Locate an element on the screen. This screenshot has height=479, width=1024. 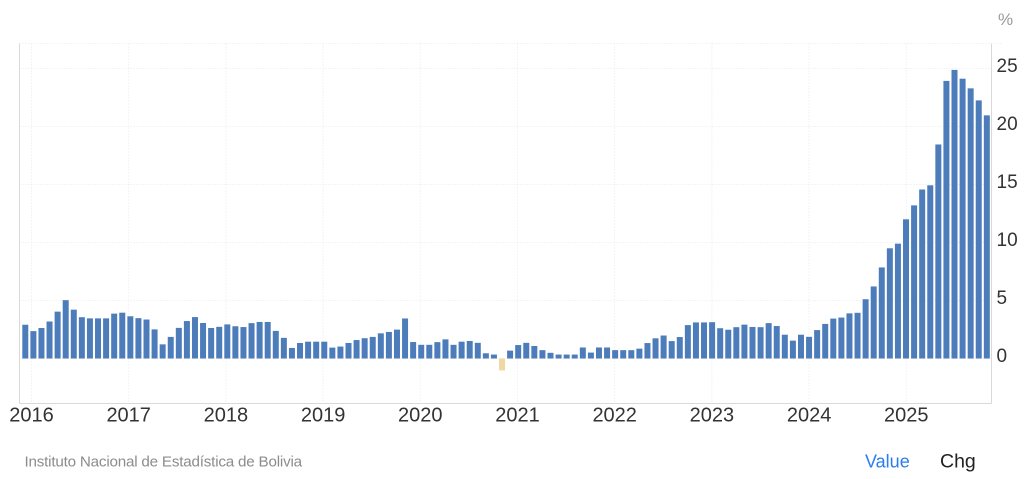
svg-text: 5 is located at coordinates (1002, 298).